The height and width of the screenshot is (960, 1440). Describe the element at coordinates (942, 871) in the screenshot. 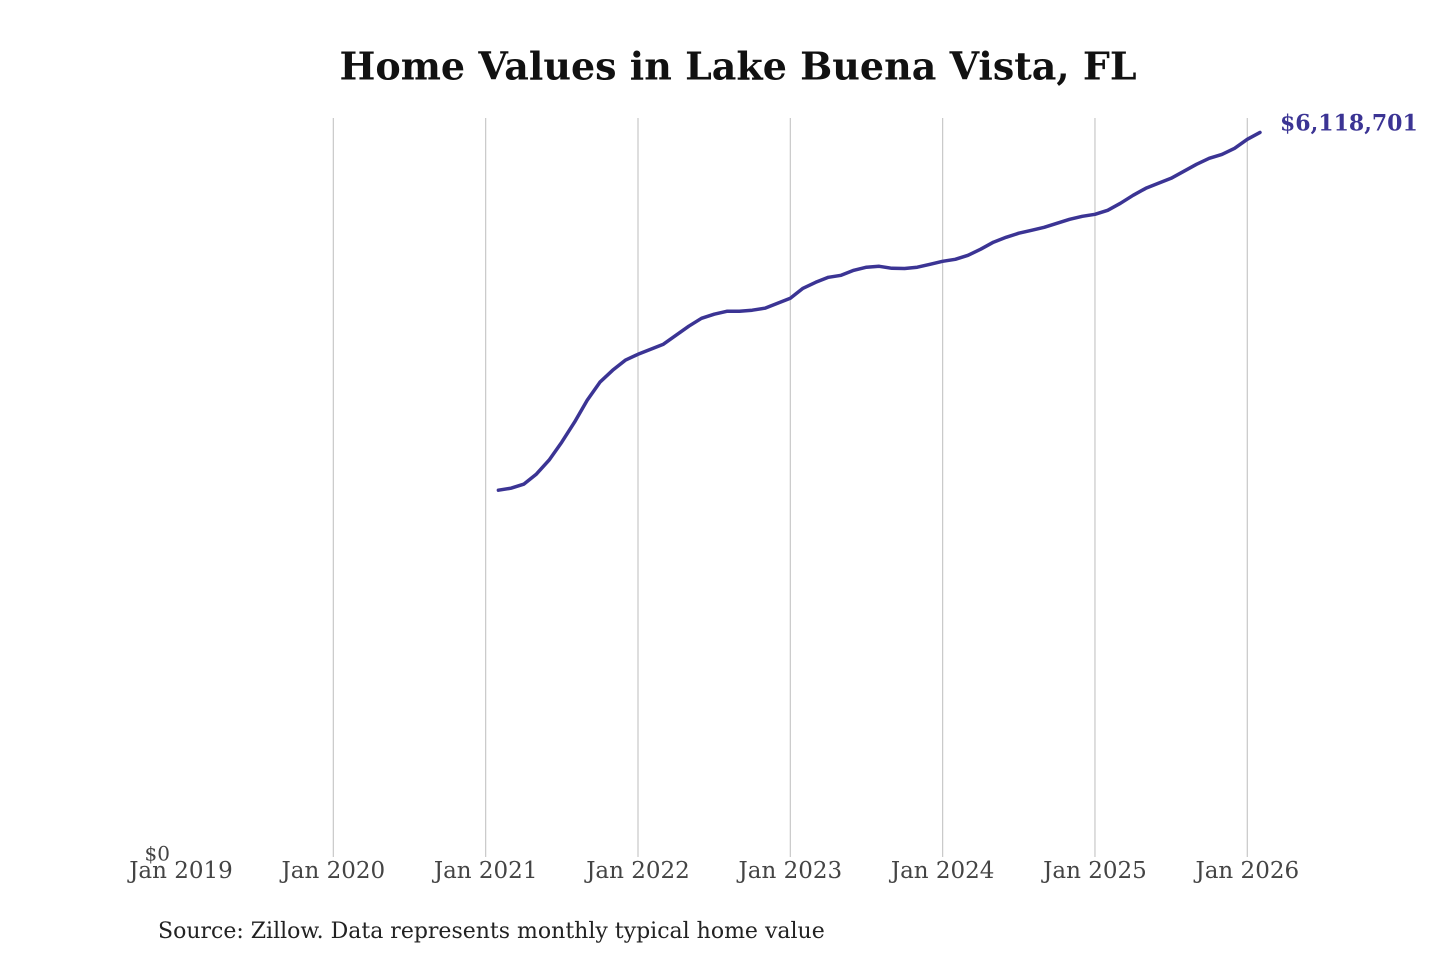

I see `x-tick-label: Jan 2024` at that location.